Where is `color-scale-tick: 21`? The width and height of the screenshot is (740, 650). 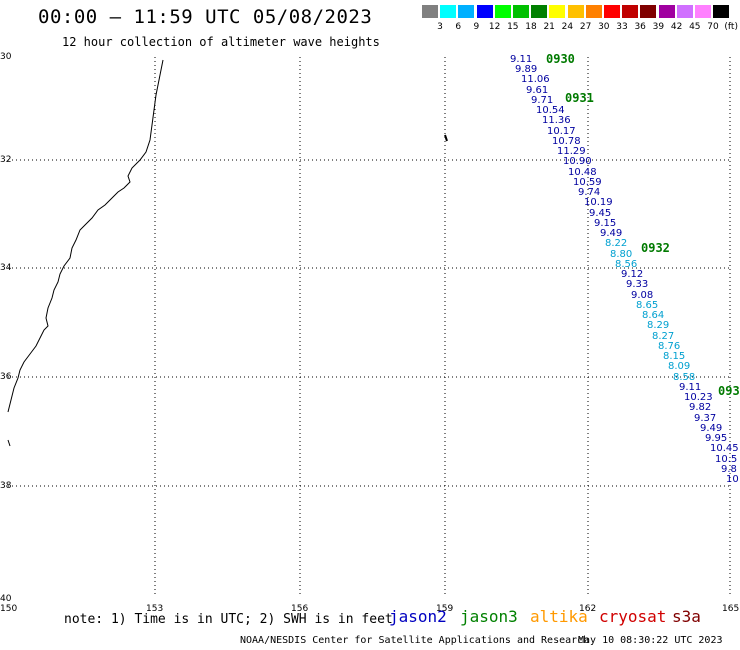 color-scale-tick: 21 is located at coordinates (549, 27).